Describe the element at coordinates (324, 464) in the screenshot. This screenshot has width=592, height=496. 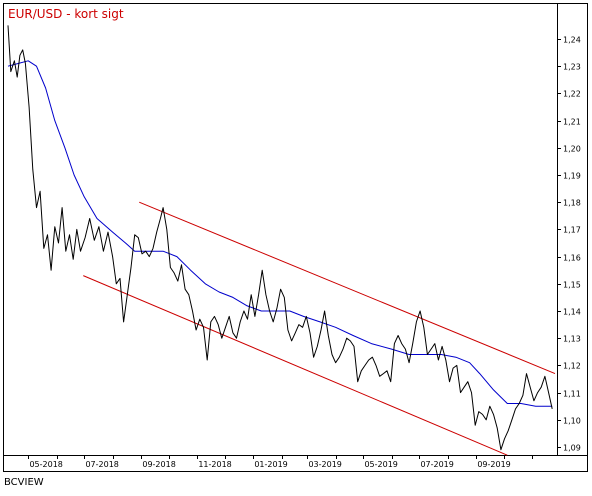
I see `x-tick-label: 03-2019` at that location.